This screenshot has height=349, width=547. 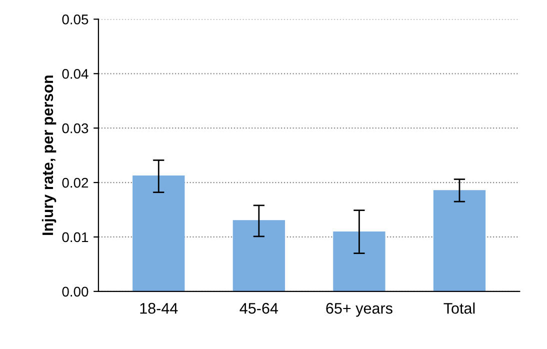 What do you see at coordinates (75, 19) in the screenshot?
I see `y-tick-label: 0.05` at bounding box center [75, 19].